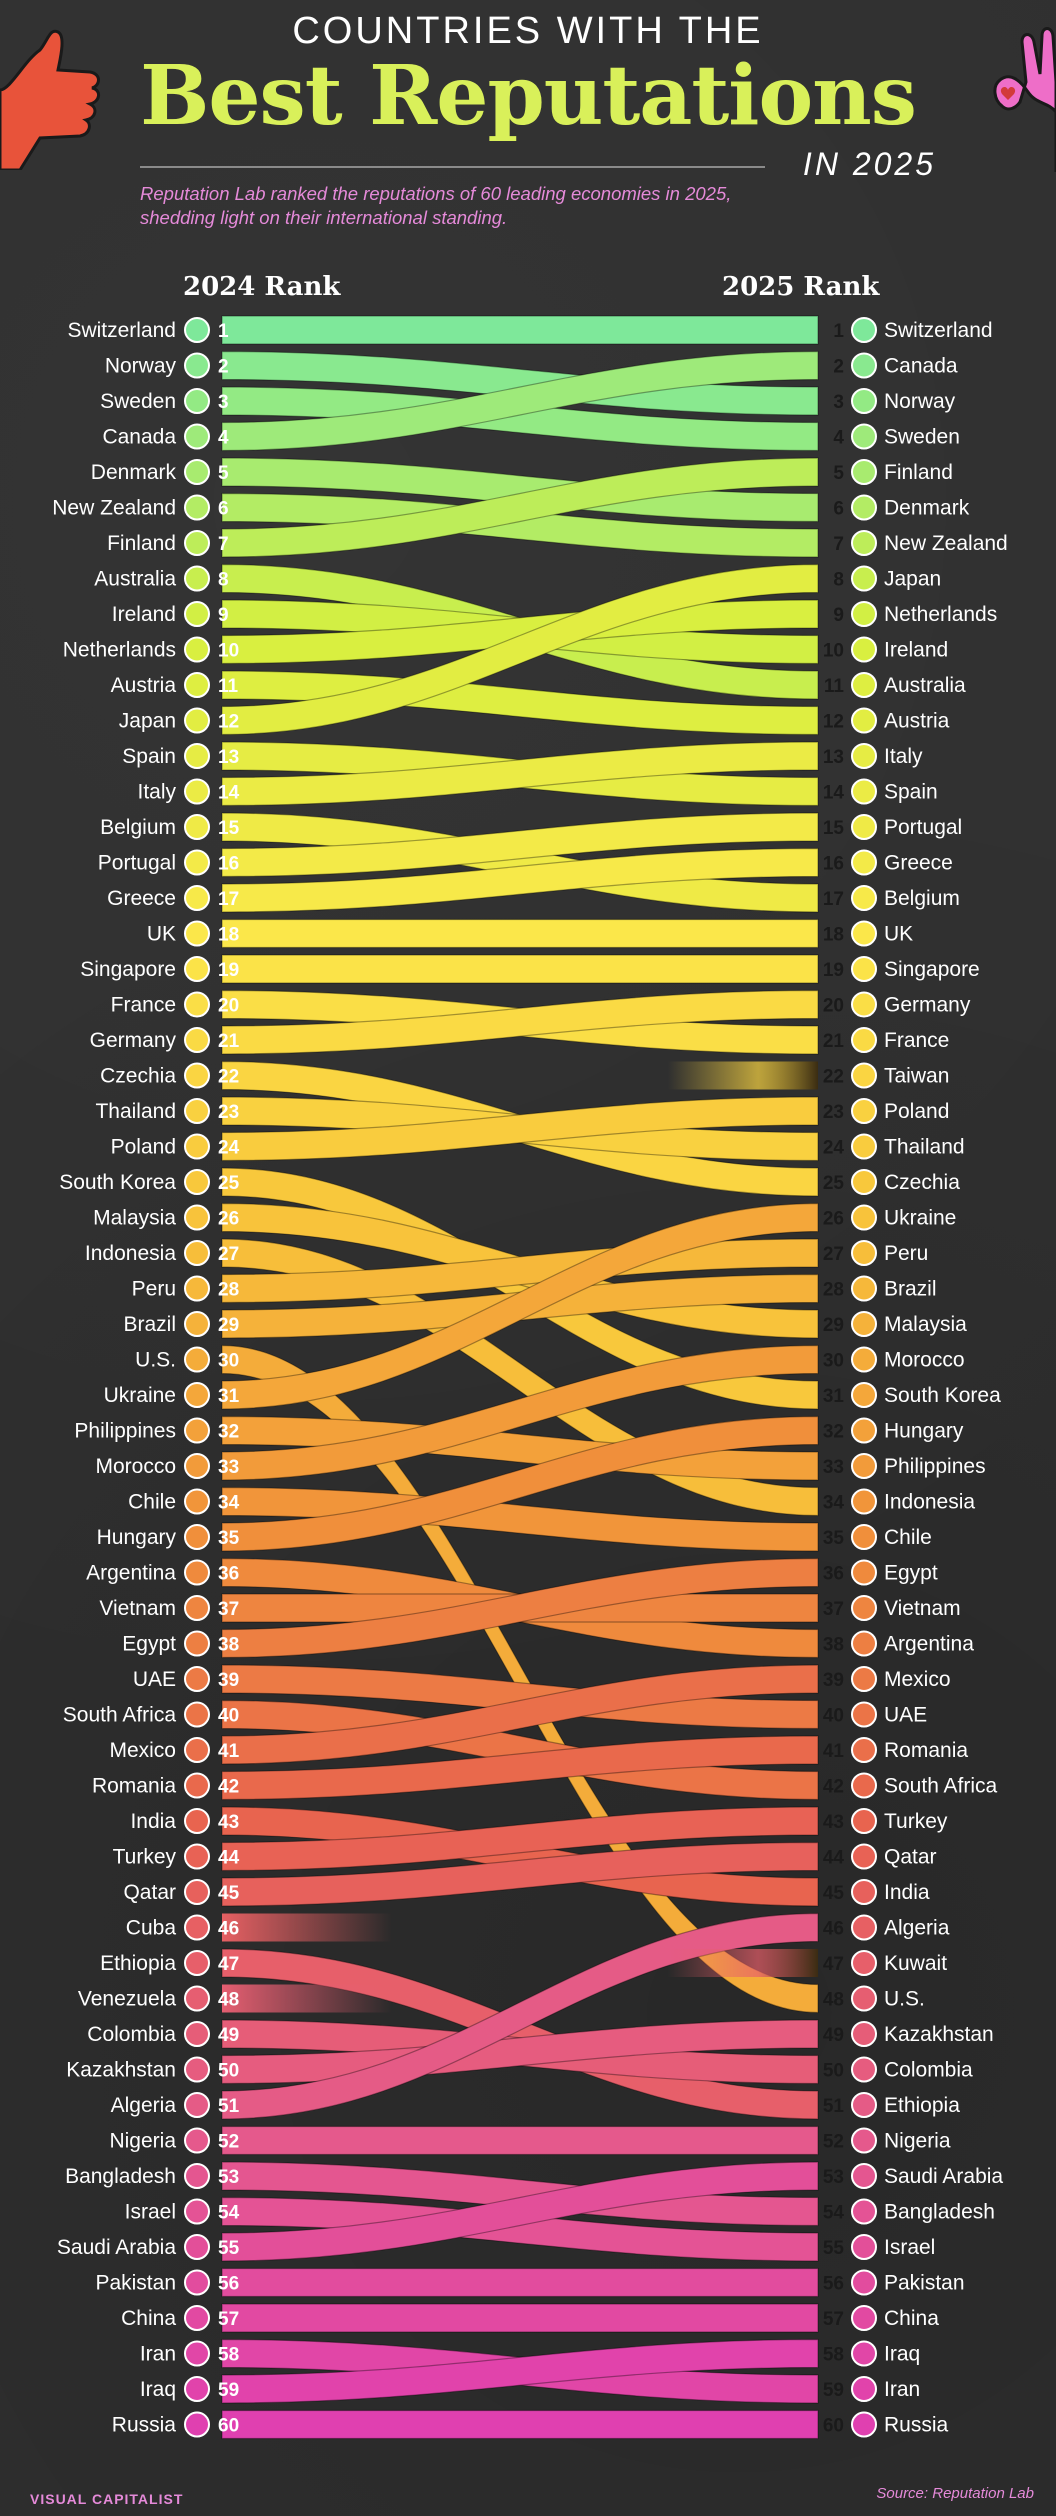  What do you see at coordinates (142, 2141) in the screenshot?
I see `country-label-2024: Nigeria` at bounding box center [142, 2141].